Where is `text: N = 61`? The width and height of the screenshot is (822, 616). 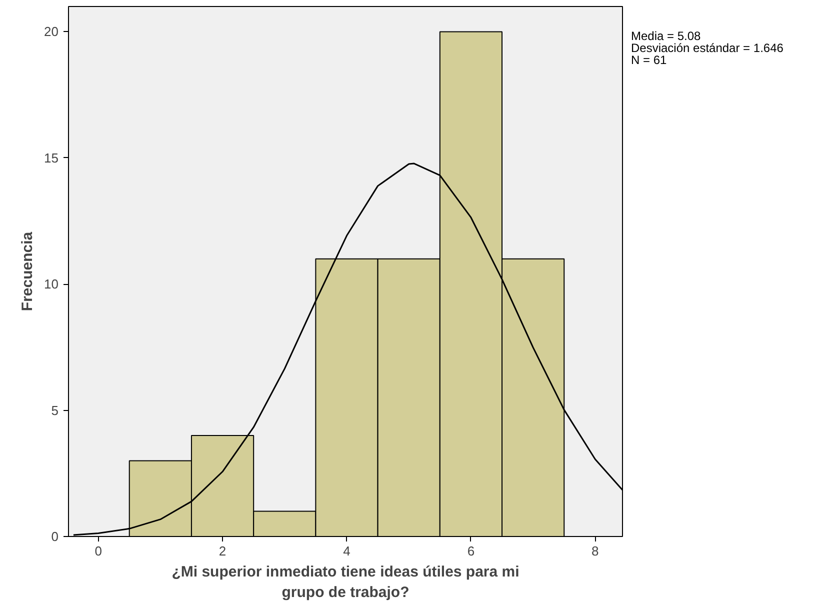
text: N = 61 is located at coordinates (649, 60).